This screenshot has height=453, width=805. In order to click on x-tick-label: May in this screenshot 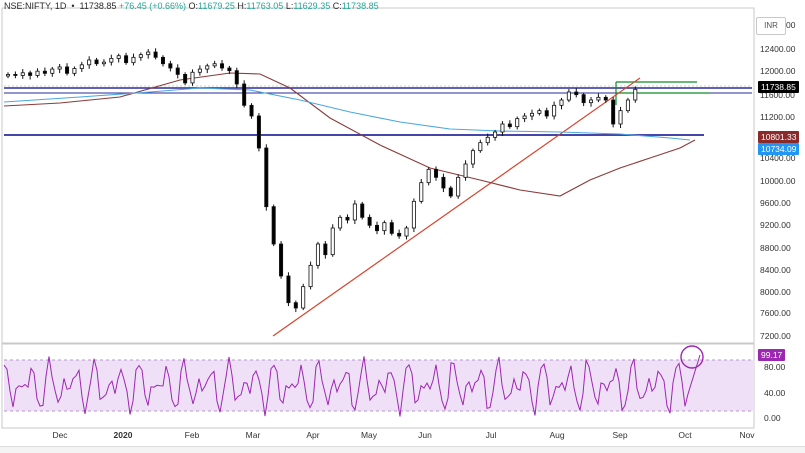, I will do `click(369, 435)`.